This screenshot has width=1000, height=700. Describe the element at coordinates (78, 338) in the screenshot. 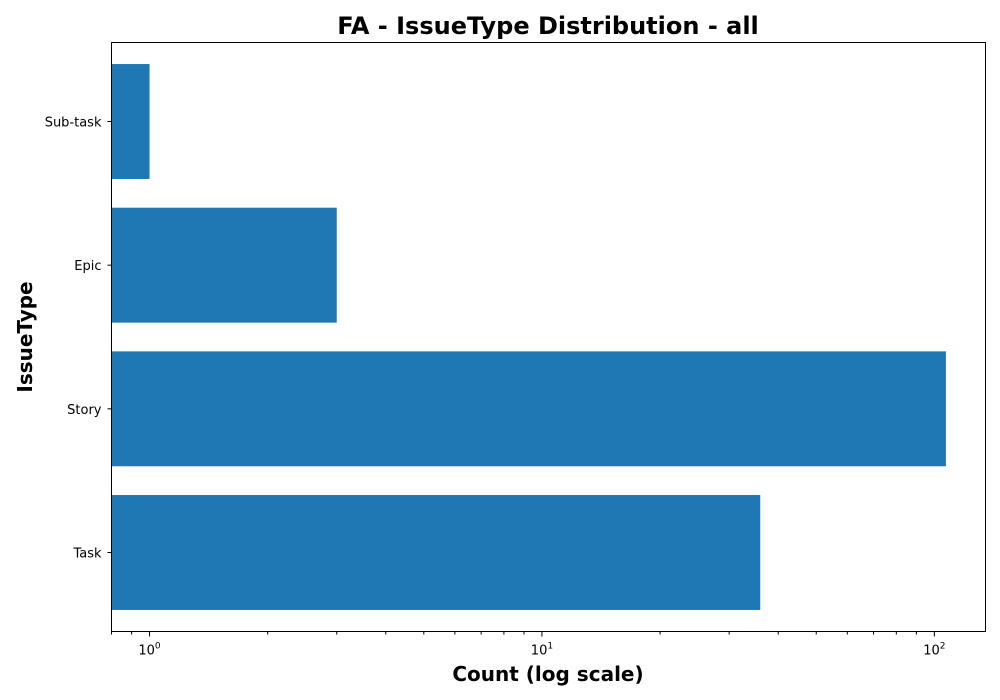

I see `y-axis: Task Story Epic Sub-task` at that location.